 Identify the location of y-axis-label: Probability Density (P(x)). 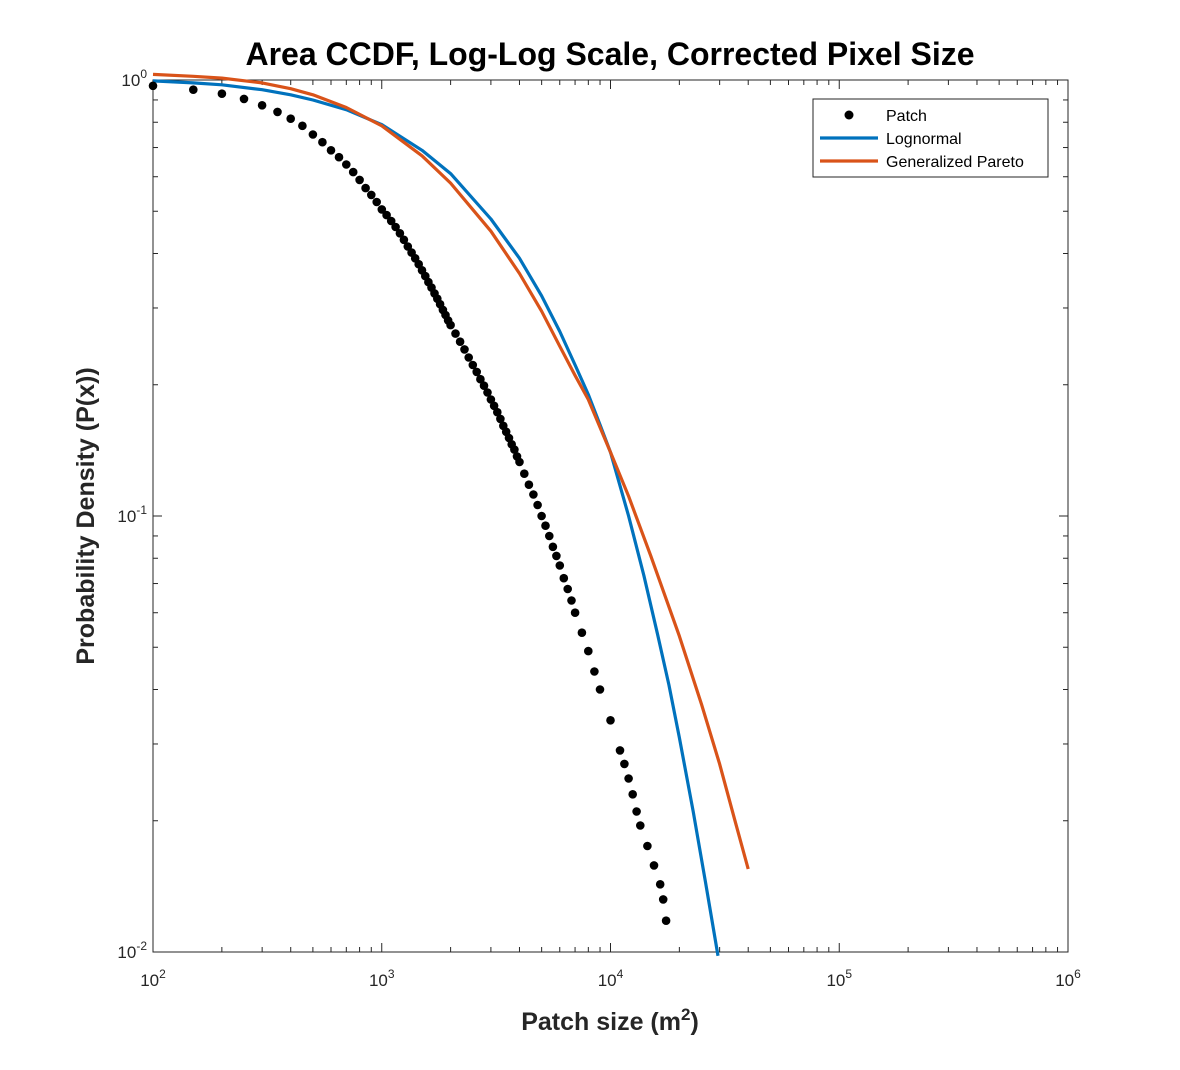
(86, 515).